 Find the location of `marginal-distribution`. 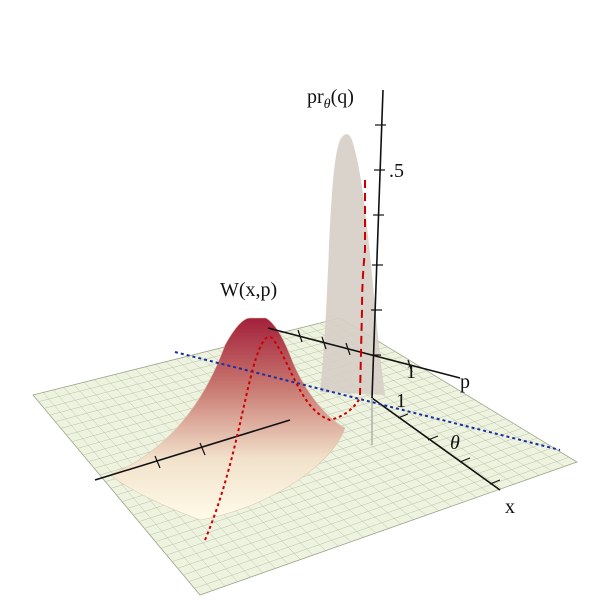

marginal-distribution is located at coordinates (352, 264).